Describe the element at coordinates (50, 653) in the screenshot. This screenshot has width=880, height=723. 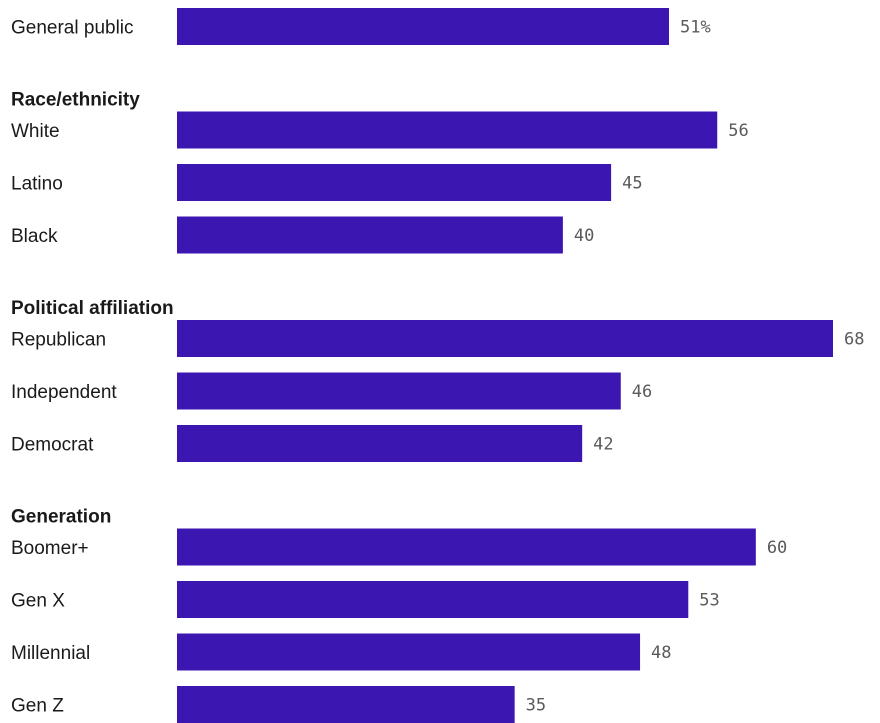
I see `category-label: Millennial` at that location.